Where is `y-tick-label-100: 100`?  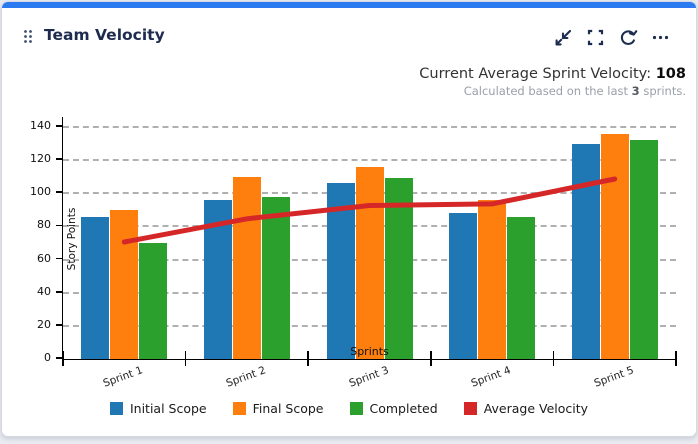
y-tick-label-100: 100 is located at coordinates (40, 192).